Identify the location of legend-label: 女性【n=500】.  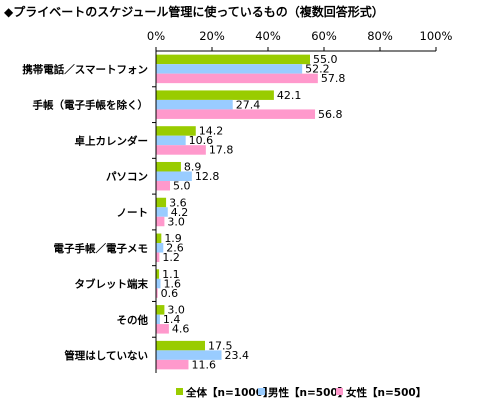
(386, 392).